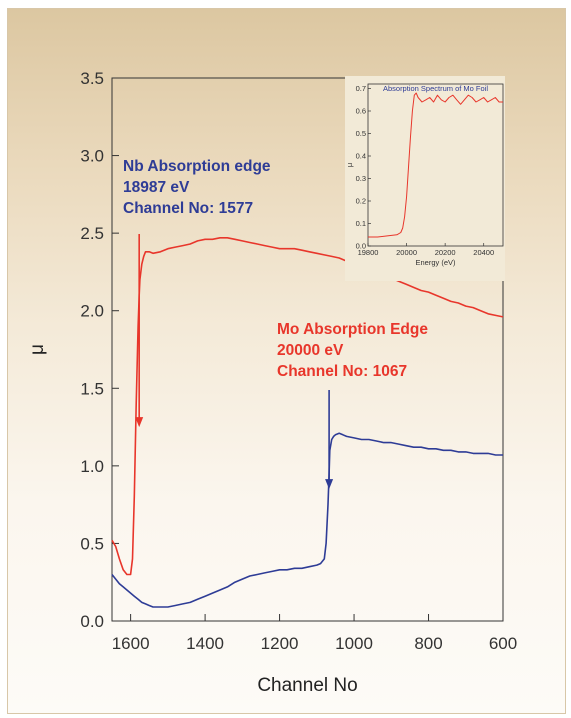  Describe the element at coordinates (92, 233) in the screenshot. I see `y-tick-label: 2.5` at that location.